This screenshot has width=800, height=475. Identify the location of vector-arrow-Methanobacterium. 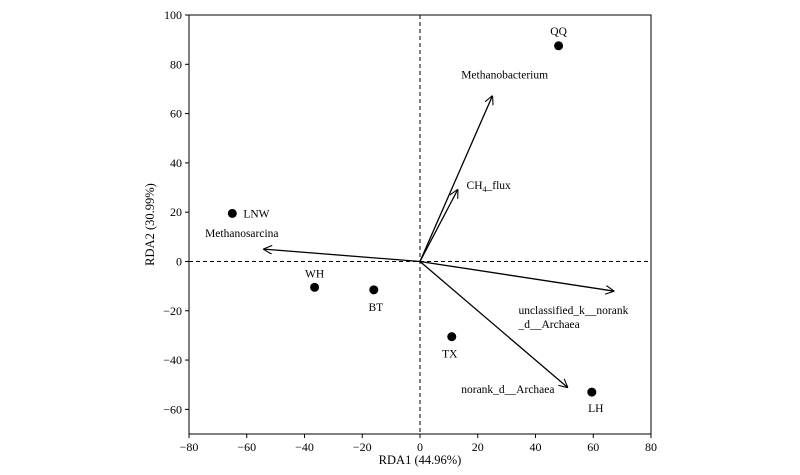
(455, 179).